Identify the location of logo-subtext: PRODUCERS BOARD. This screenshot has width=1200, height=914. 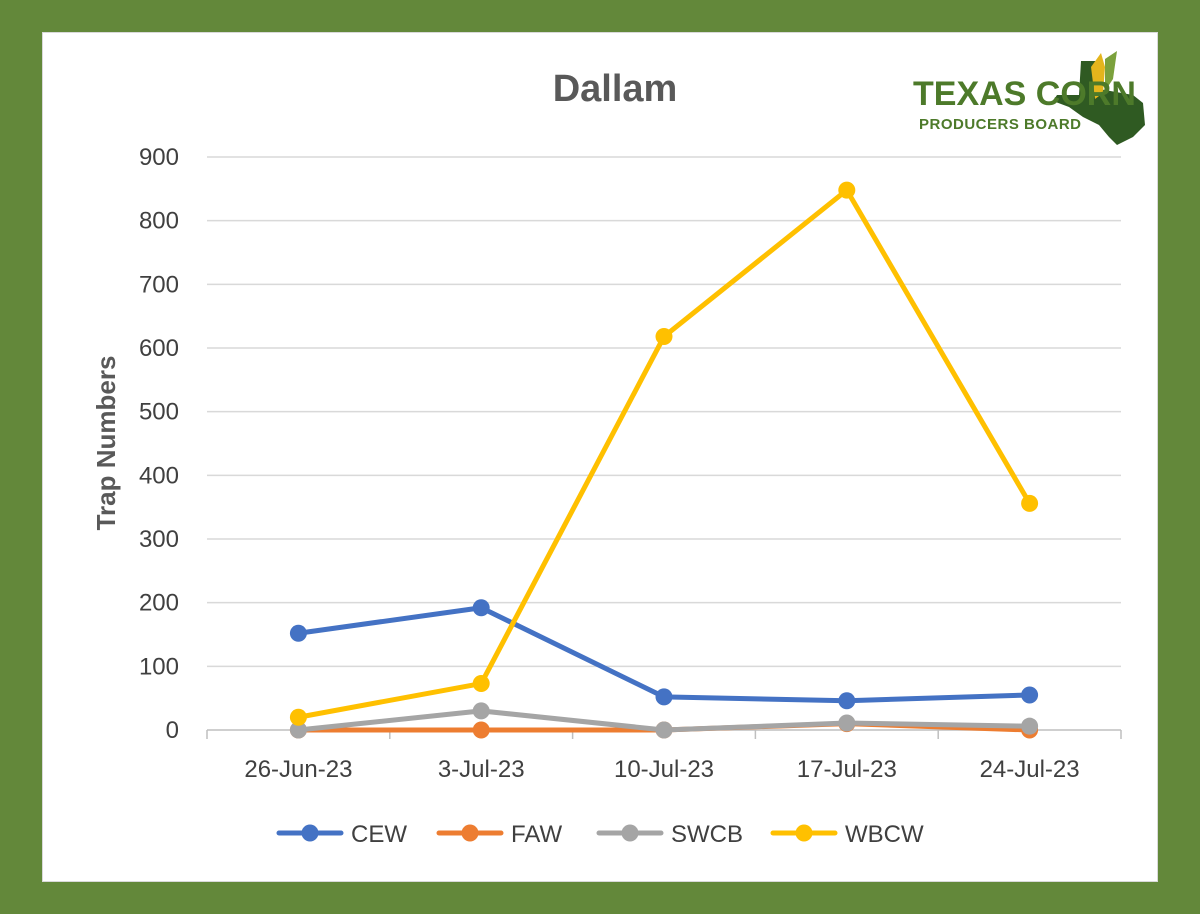
(1000, 124).